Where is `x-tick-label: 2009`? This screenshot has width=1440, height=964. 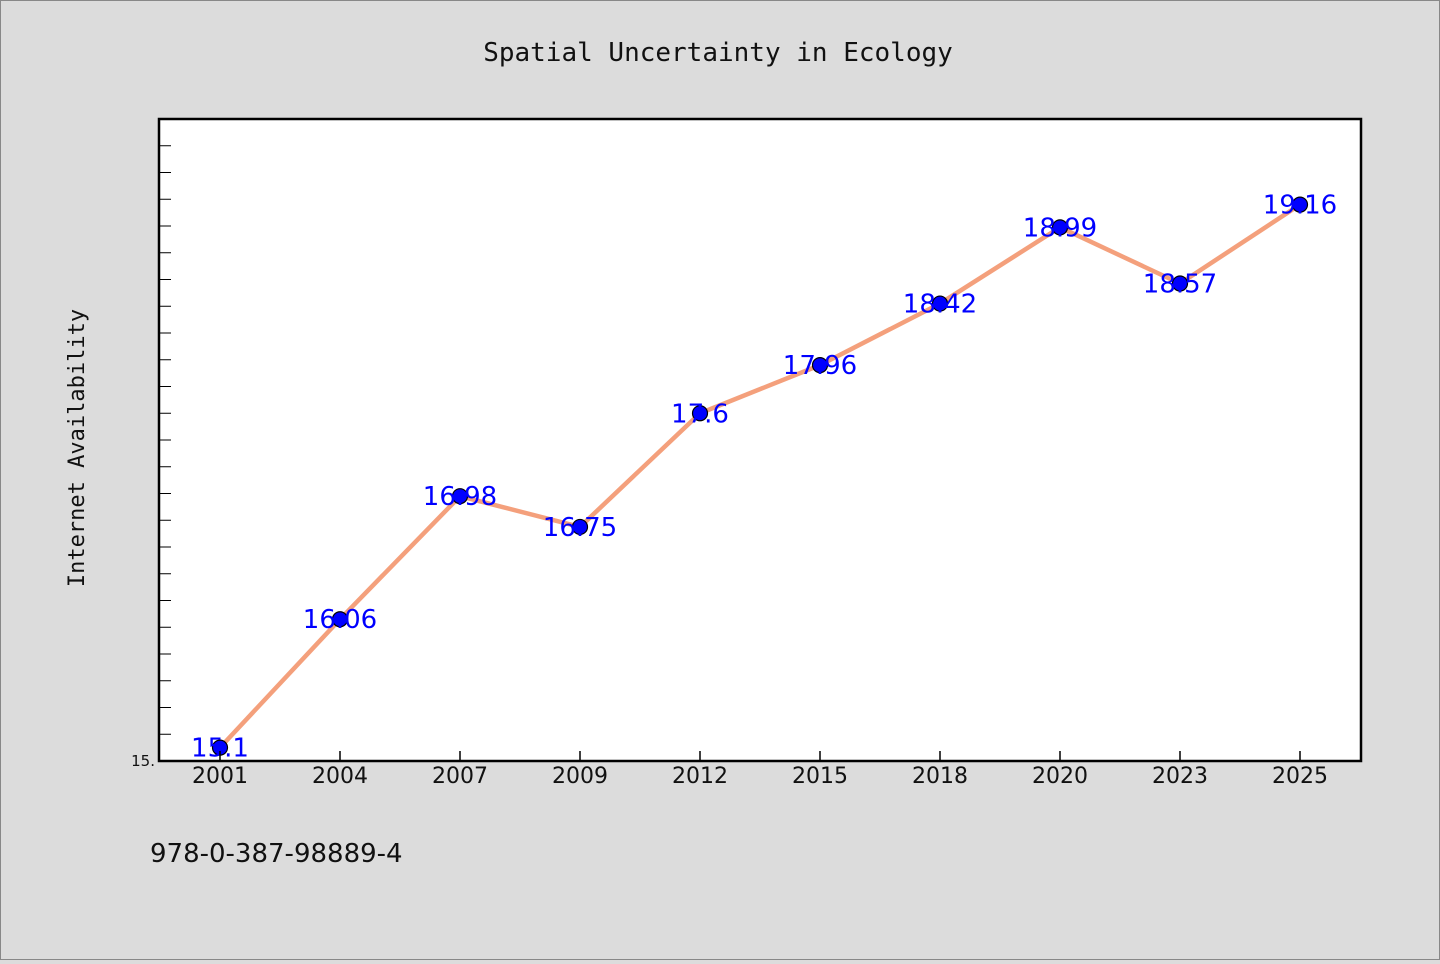 x-tick-label: 2009 is located at coordinates (580, 776).